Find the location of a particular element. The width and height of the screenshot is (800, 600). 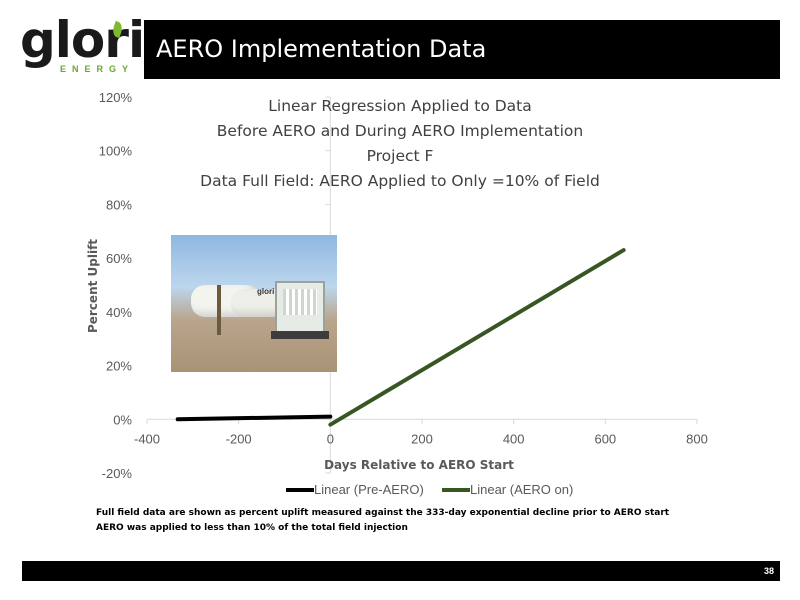

y-tick-label: 60% is located at coordinates (119, 258).